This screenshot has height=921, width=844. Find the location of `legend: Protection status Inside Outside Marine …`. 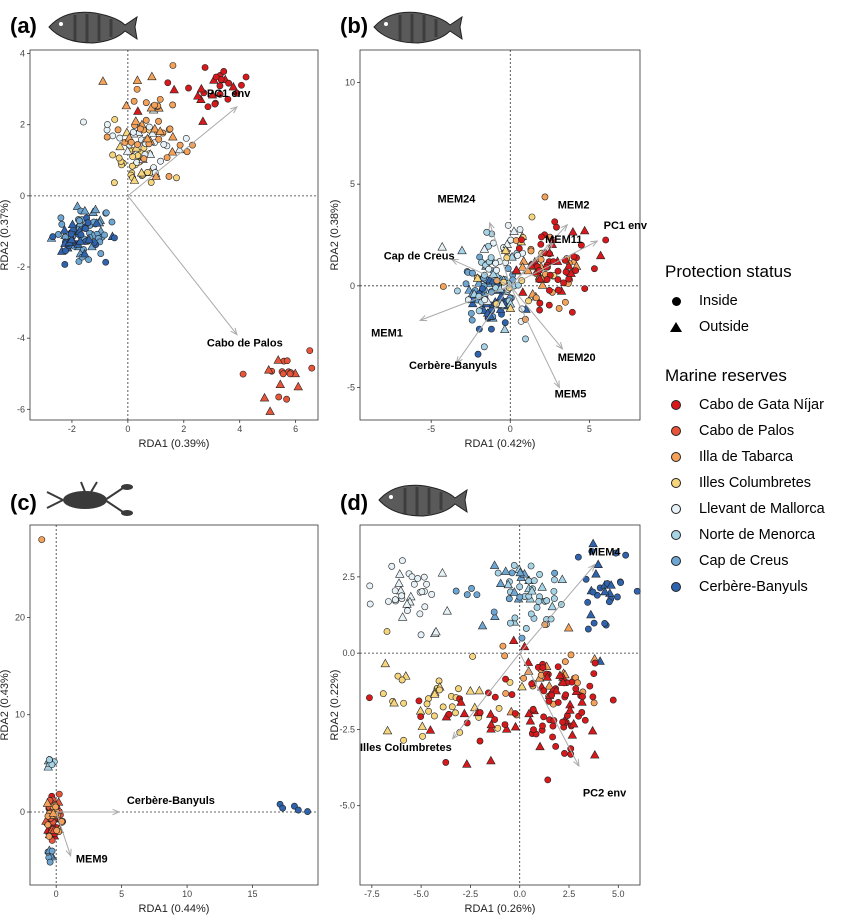

legend: Protection status Inside Outside Marine … is located at coordinates (754, 431).